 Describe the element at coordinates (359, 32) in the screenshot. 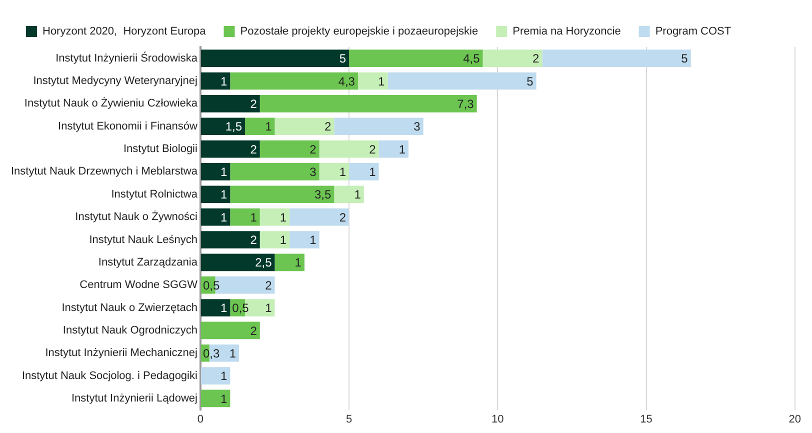

I see `legend-label: Pozostałe projekty europejskie i pozaeuropejskie` at that location.